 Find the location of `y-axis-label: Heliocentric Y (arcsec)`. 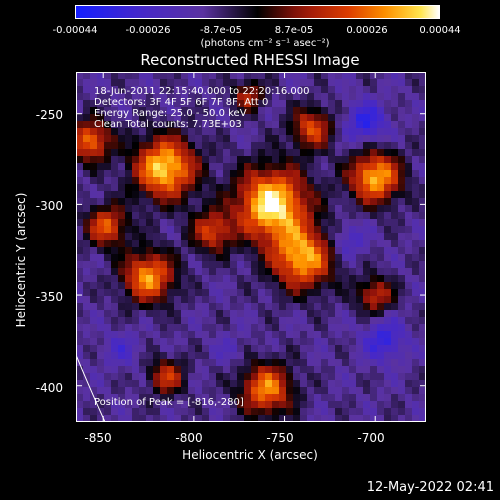

y-axis-label: Heliocentric Y (arcsec) is located at coordinates (21, 260).